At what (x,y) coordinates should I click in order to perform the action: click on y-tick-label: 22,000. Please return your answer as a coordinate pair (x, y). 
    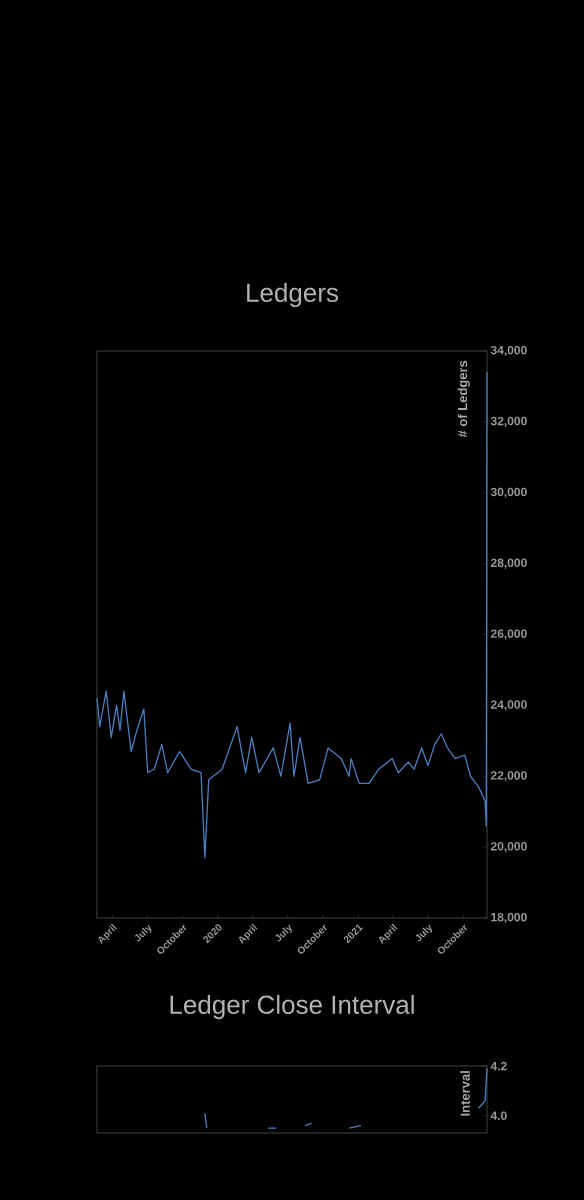
    Looking at the image, I should click on (508, 776).